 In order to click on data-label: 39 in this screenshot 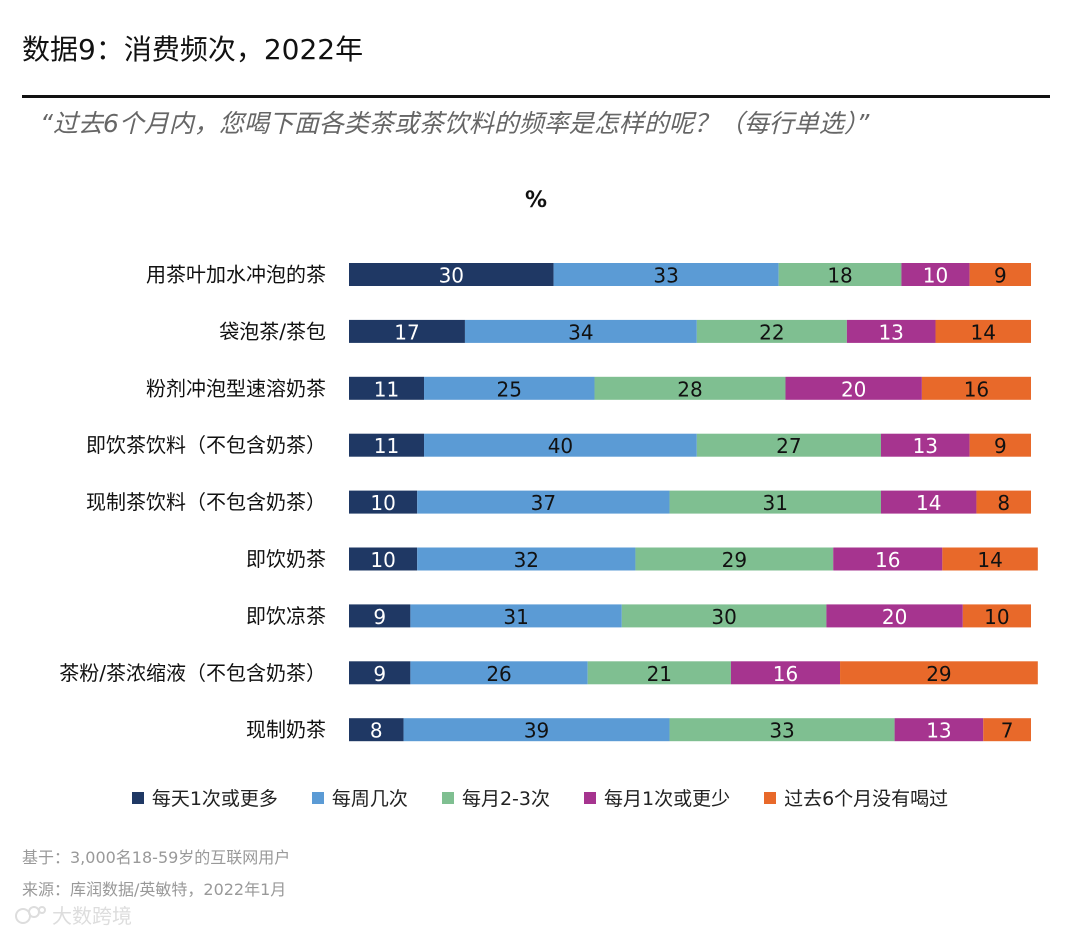, I will do `click(536, 731)`.